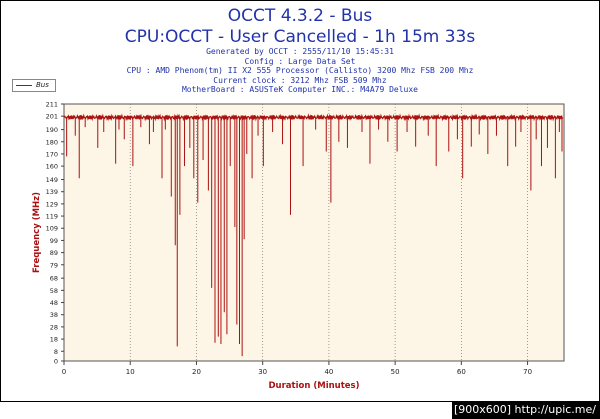 The width and height of the screenshot is (600, 419). What do you see at coordinates (54, 315) in the screenshot?
I see `y-tick-label: 38` at bounding box center [54, 315].